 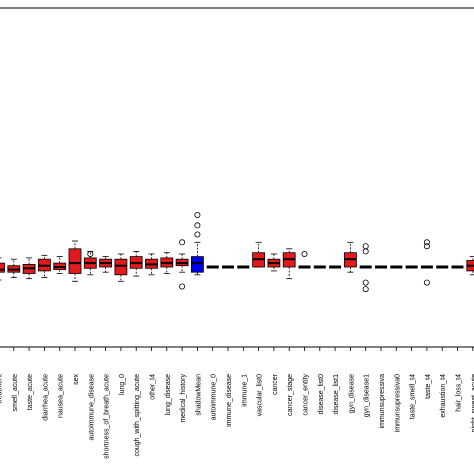 What do you see at coordinates (122, 384) in the screenshot?
I see `tick-label-lung-0: lung_0` at bounding box center [122, 384].